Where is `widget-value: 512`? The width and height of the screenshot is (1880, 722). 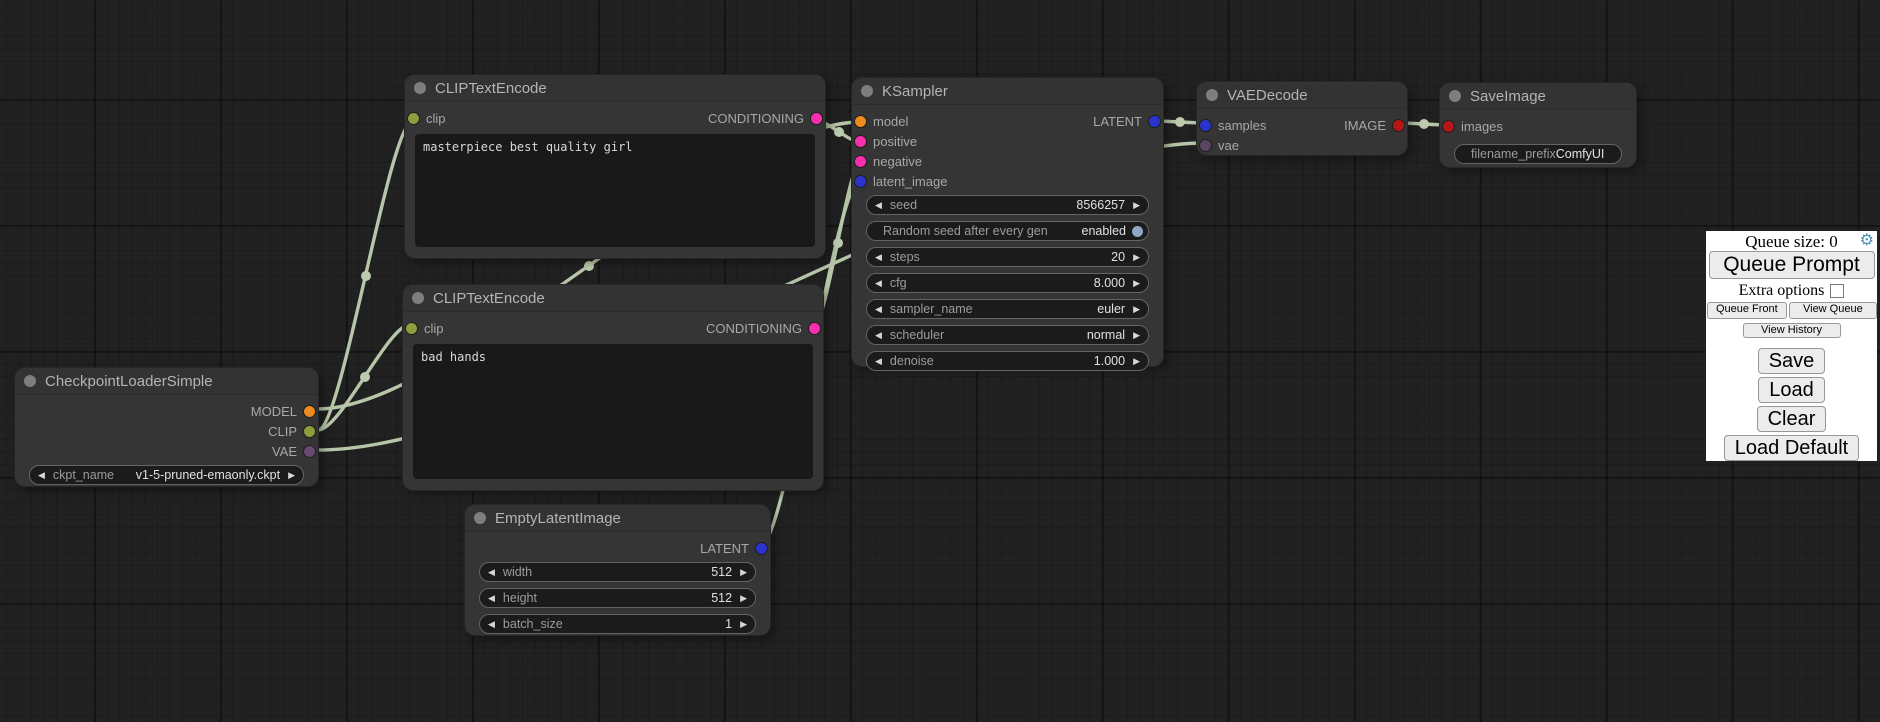
widget-value: 512 is located at coordinates (722, 598).